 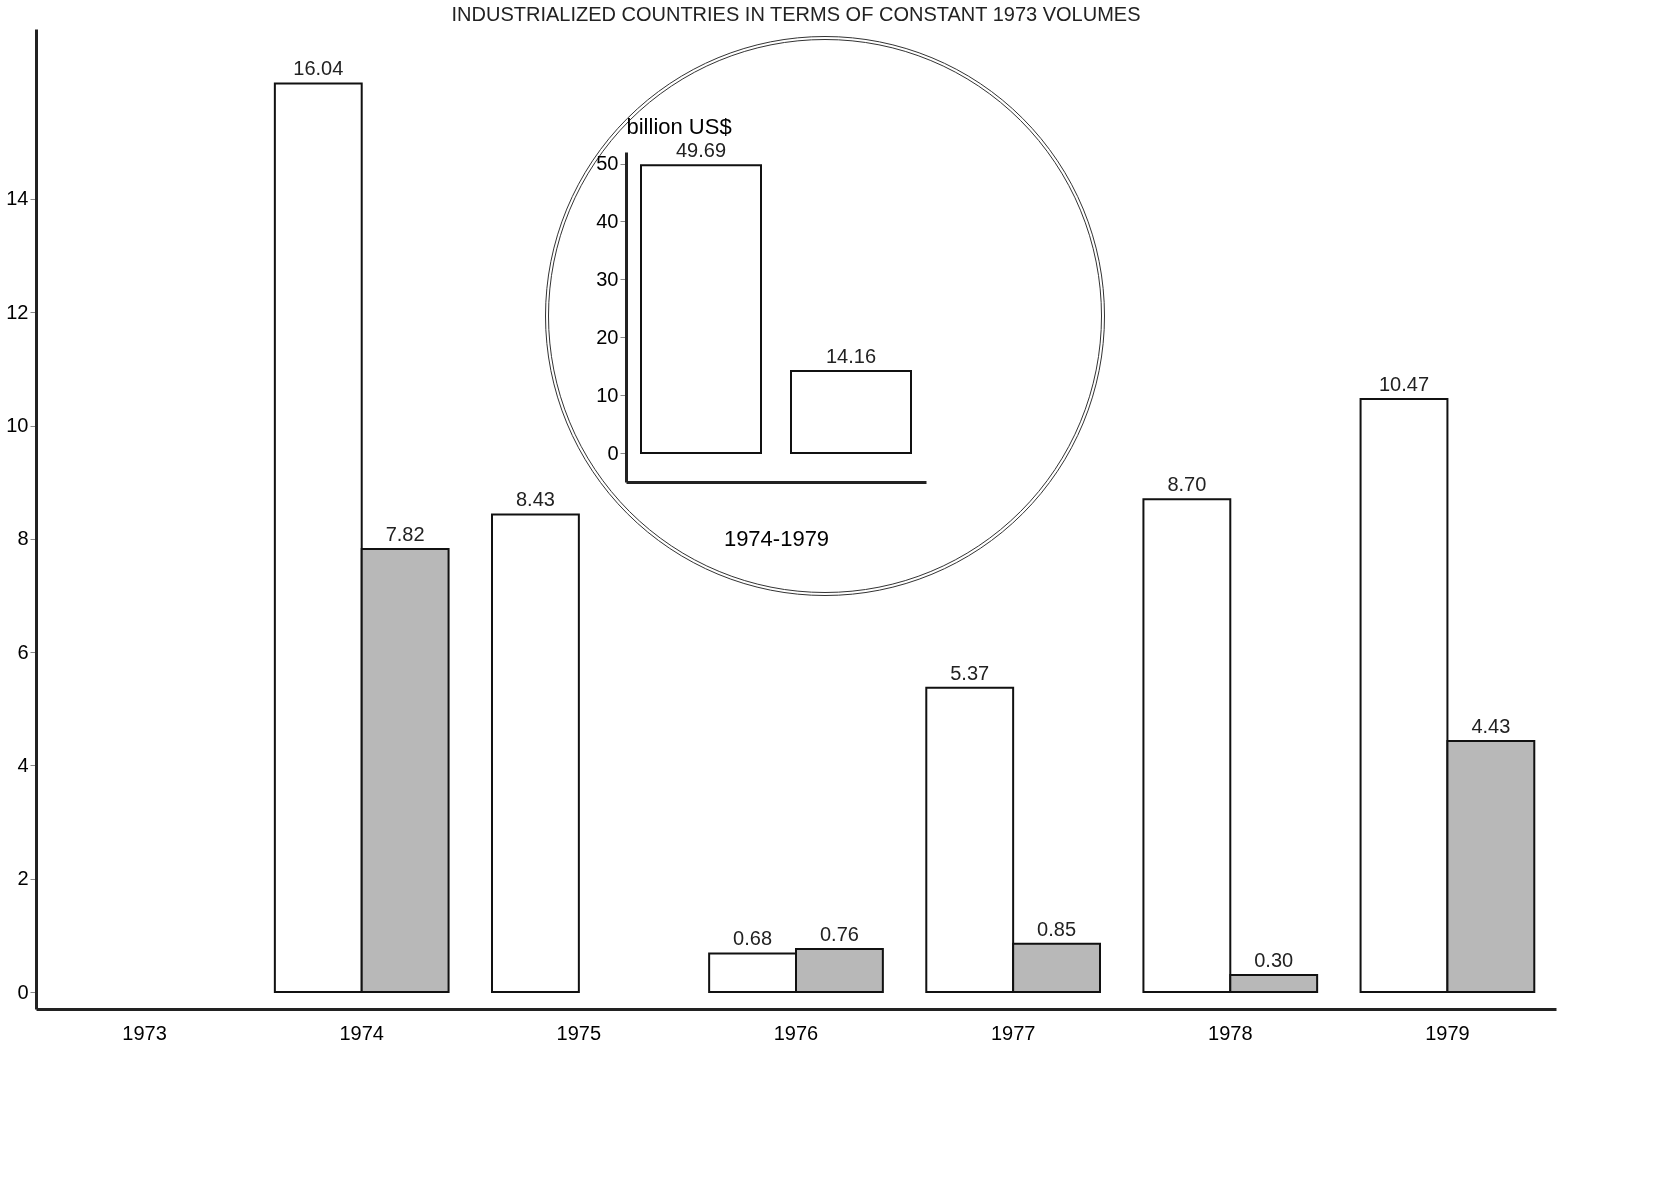 I want to click on data-label: 4.43, so click(x=1491, y=726).